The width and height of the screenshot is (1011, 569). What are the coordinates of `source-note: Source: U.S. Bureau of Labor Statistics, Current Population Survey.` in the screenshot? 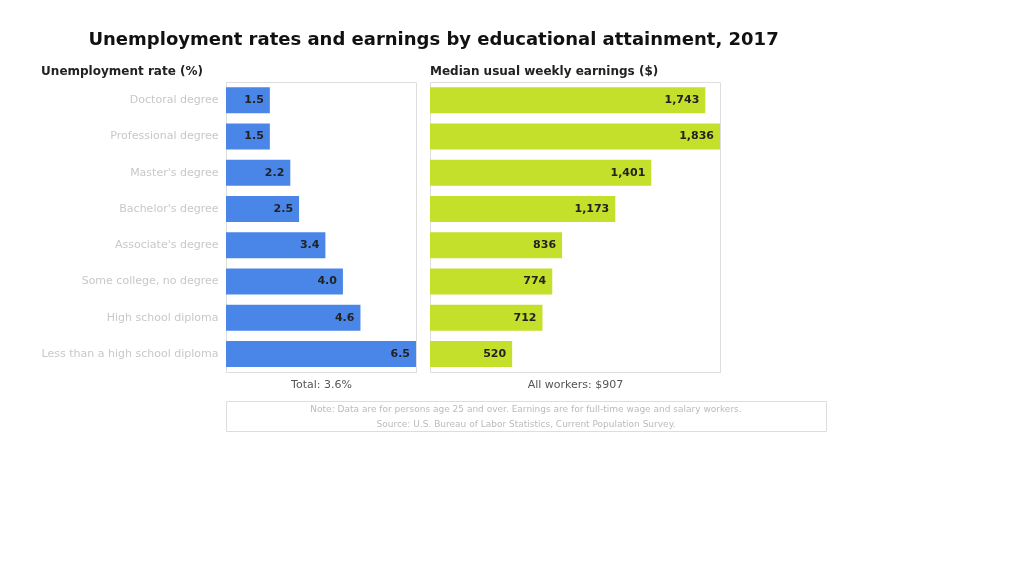 It's located at (526, 423).